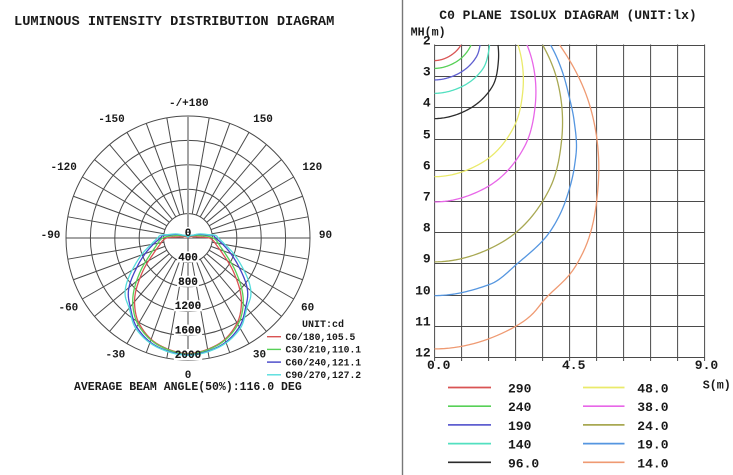 This screenshot has width=733, height=475. What do you see at coordinates (427, 135) in the screenshot?
I see `svg-text: 5` at bounding box center [427, 135].